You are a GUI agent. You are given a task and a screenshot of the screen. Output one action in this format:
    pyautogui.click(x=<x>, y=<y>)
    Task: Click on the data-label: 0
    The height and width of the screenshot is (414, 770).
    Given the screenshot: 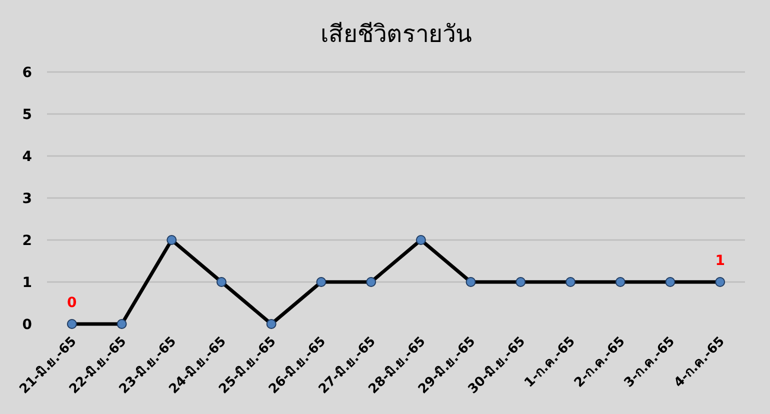 What is the action you would take?
    pyautogui.click(x=72, y=303)
    